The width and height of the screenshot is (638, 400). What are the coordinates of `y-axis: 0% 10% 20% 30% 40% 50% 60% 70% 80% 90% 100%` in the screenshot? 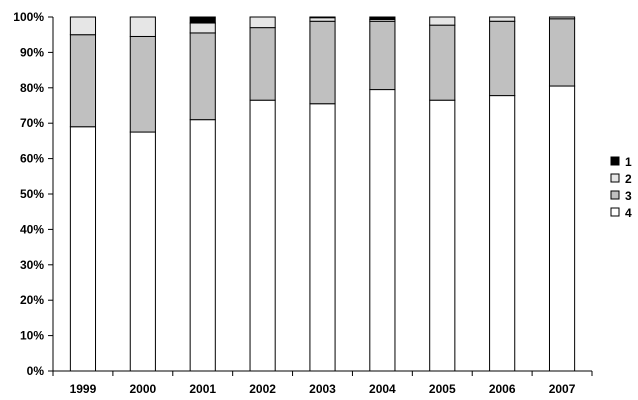 It's located at (33, 194).